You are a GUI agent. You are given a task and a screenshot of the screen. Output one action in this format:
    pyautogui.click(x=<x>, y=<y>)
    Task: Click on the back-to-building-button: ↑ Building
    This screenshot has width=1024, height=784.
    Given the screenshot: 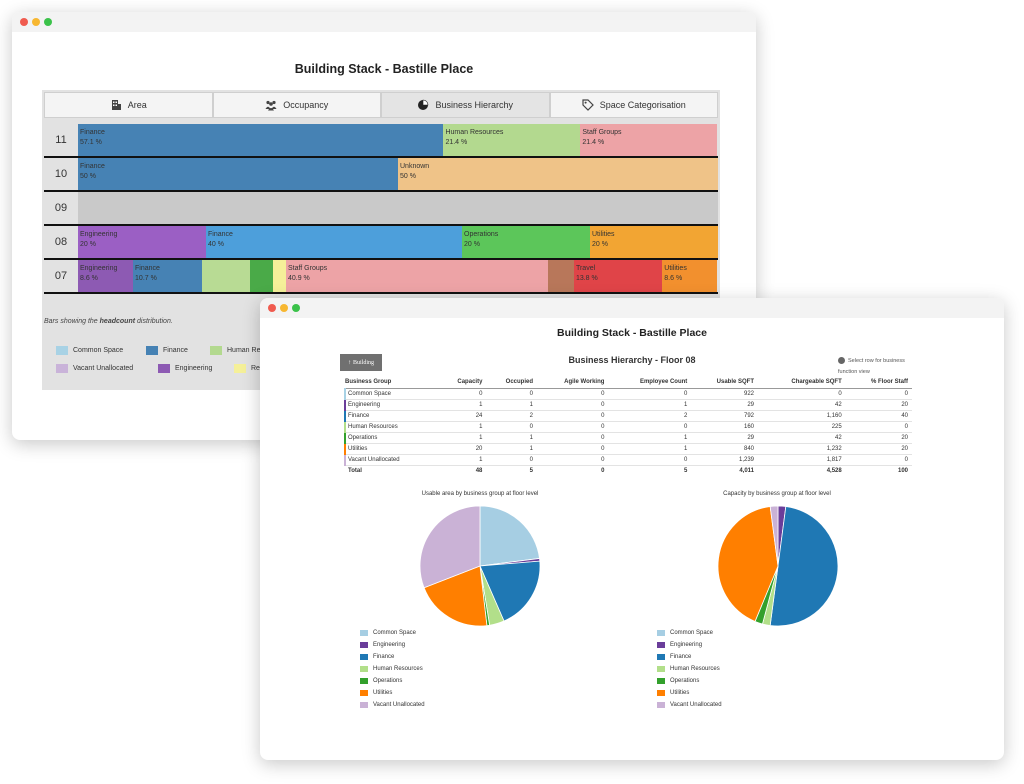 What is the action you would take?
    pyautogui.click(x=361, y=362)
    